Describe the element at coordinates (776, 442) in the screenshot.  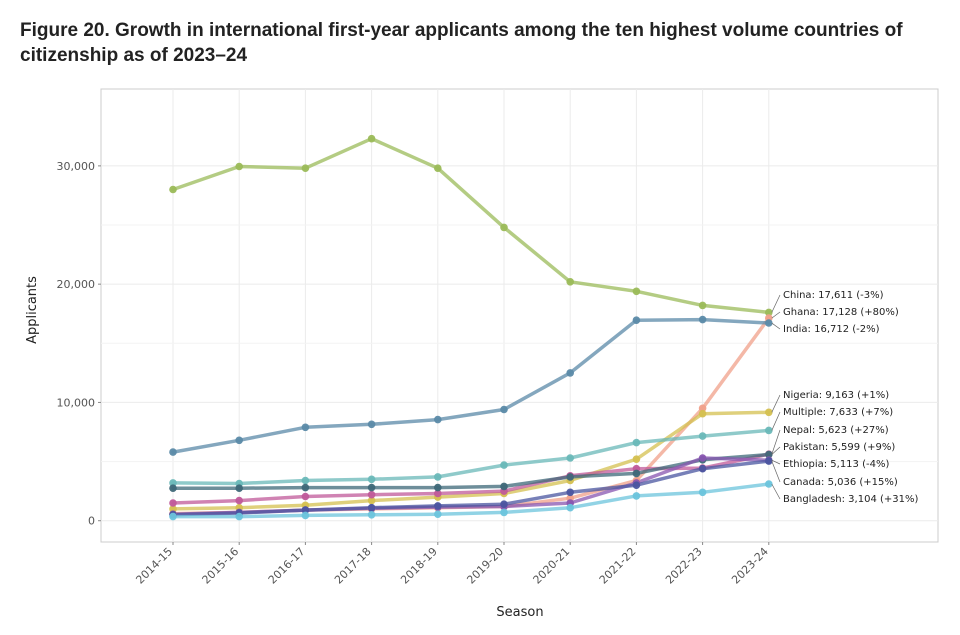
I see `leader-line-nepal` at that location.